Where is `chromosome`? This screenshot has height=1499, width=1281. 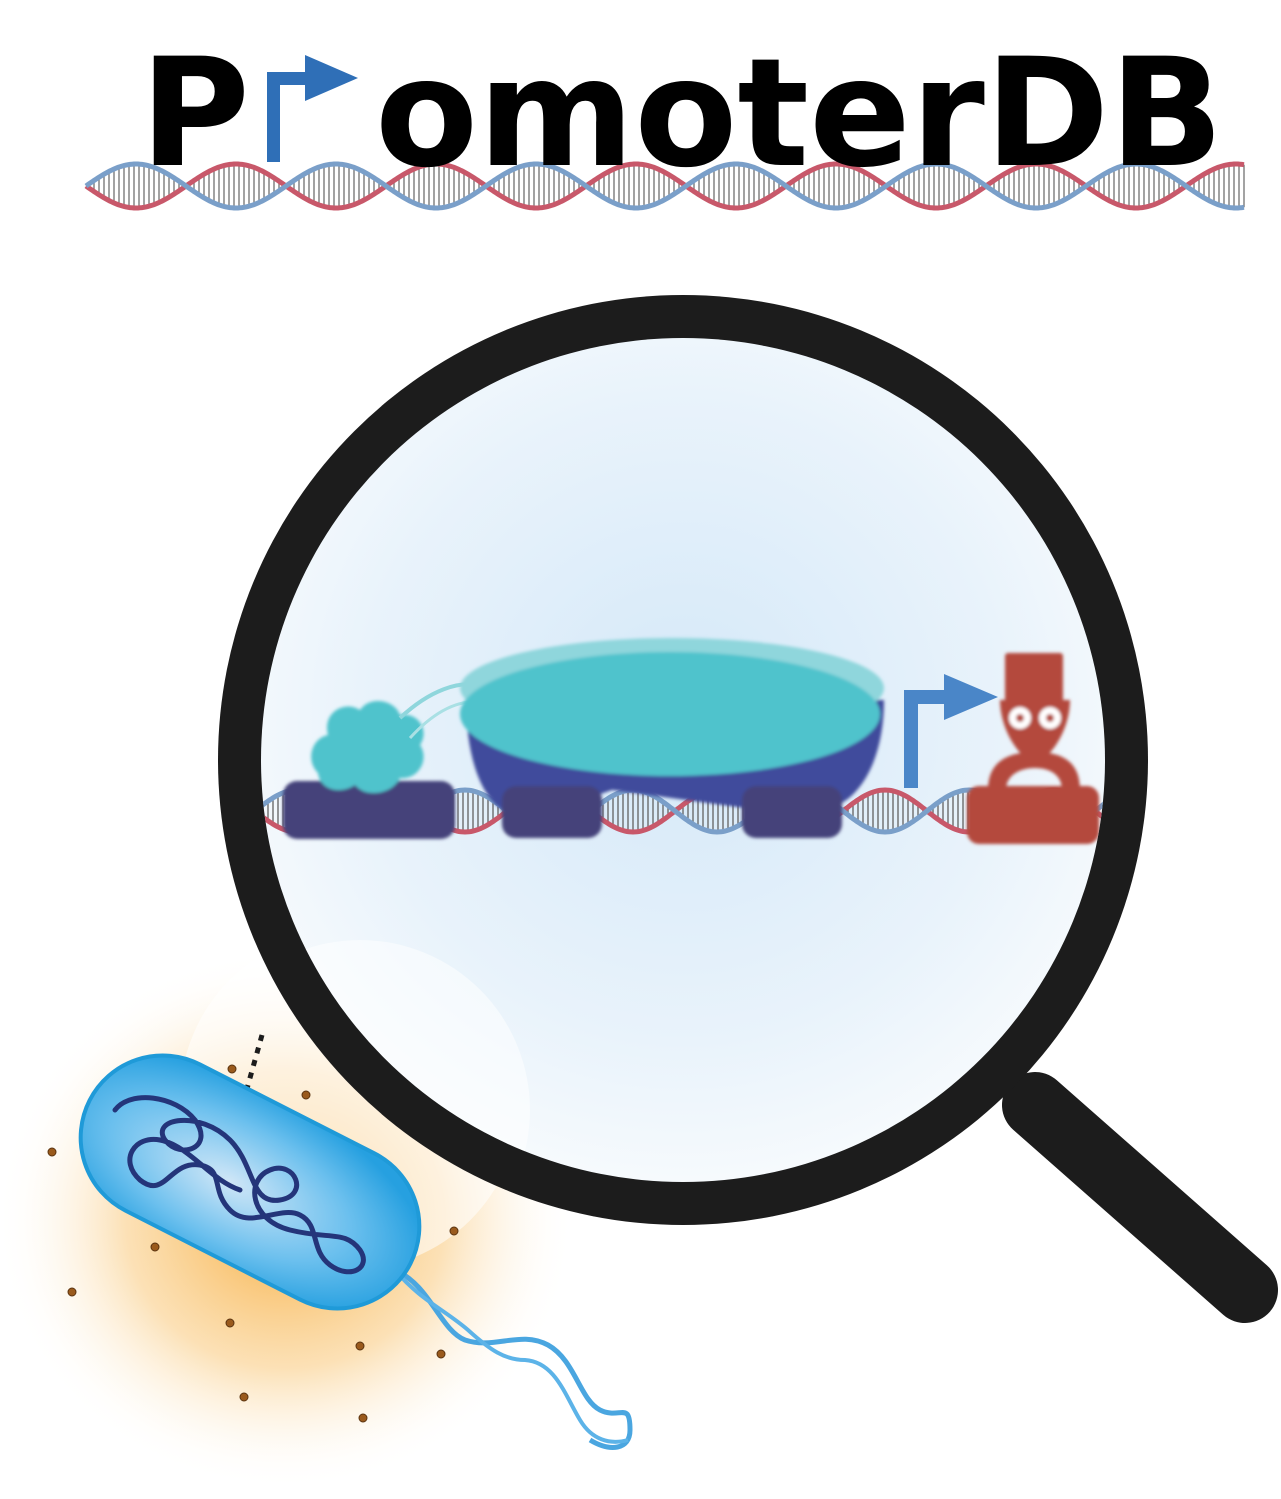 chromosome is located at coordinates (239, 1185).